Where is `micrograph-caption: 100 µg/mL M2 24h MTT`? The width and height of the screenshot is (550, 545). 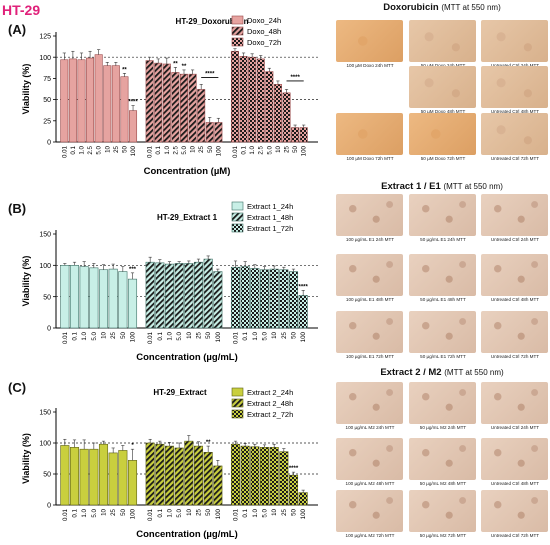 micrograph-caption: 100 µg/mL M2 24h MTT is located at coordinates (370, 427).